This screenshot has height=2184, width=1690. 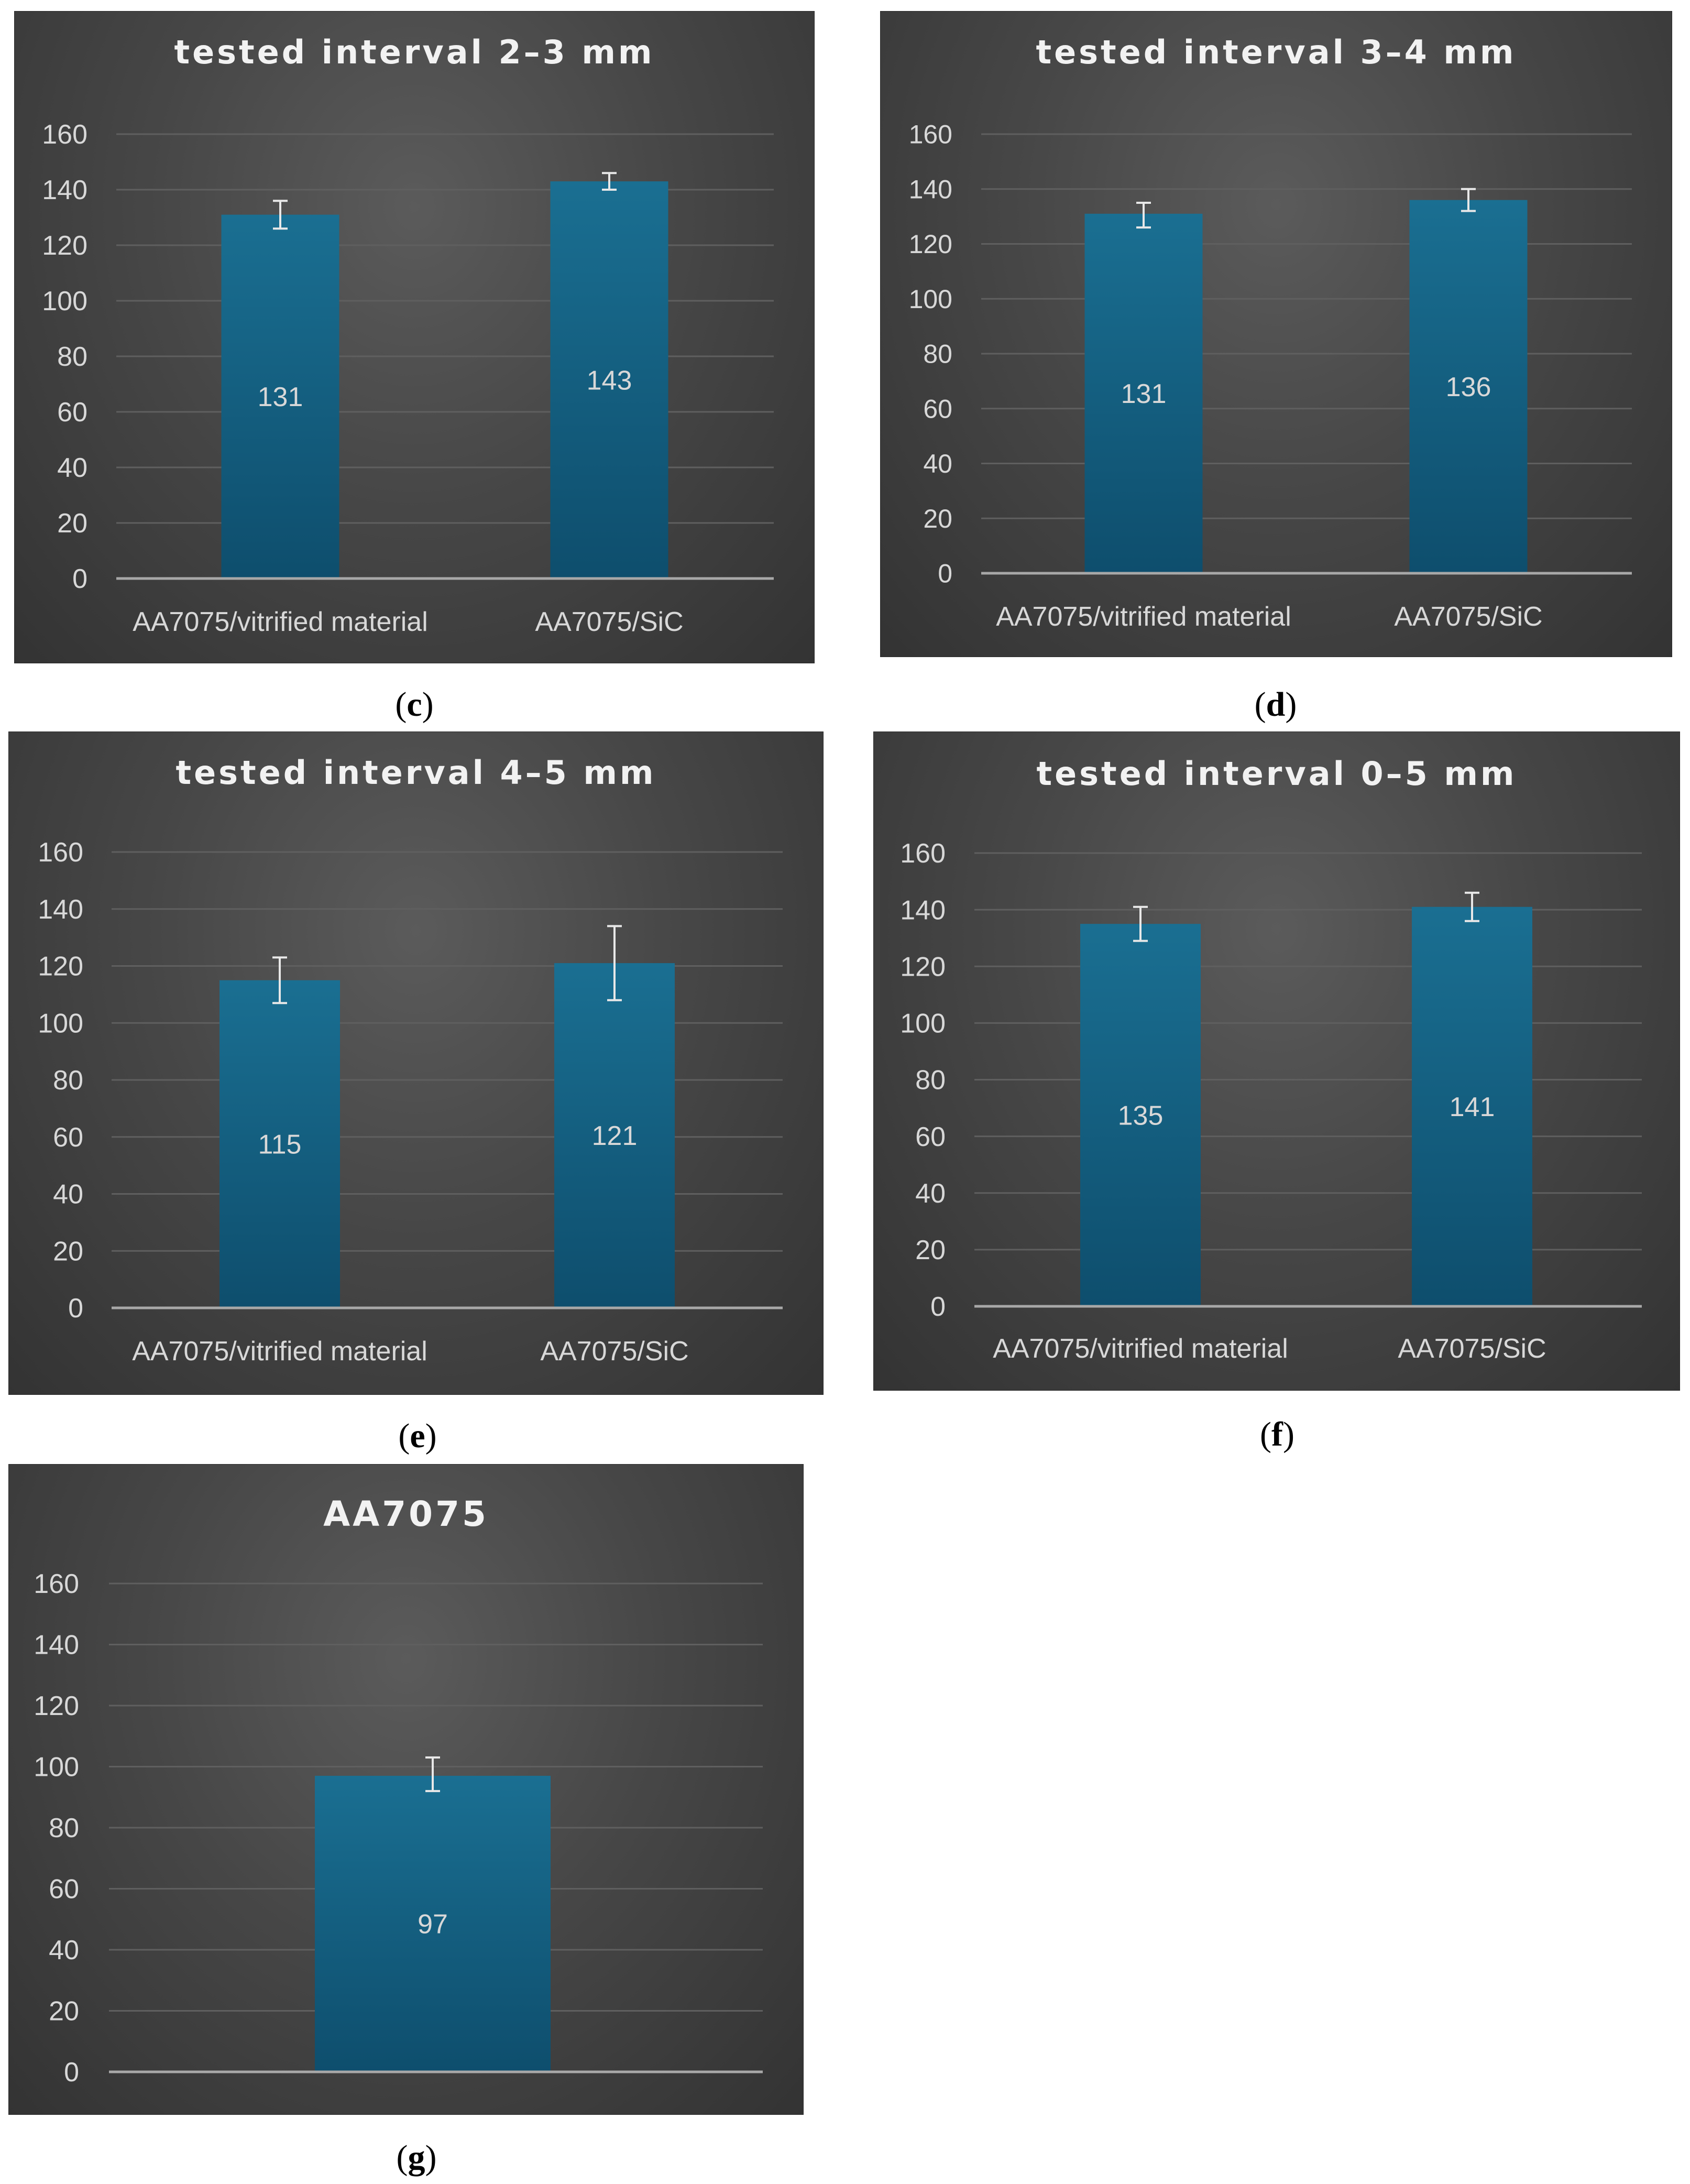 I want to click on data-label: 136, so click(x=1468, y=387).